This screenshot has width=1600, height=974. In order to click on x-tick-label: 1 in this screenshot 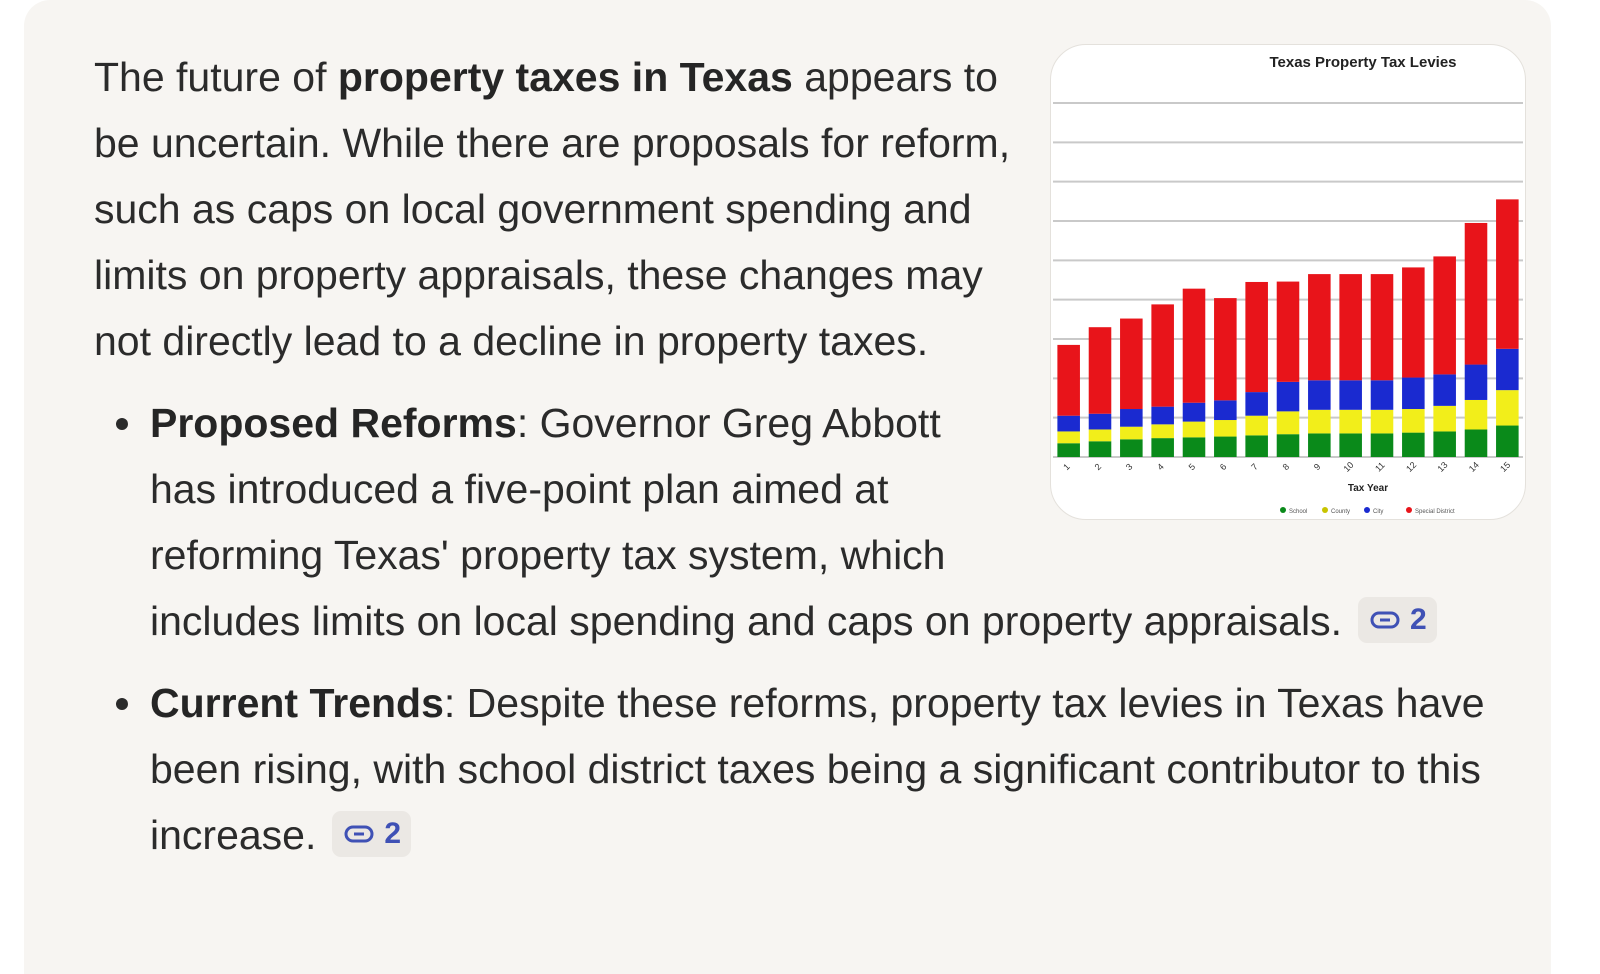, I will do `click(1066, 467)`.